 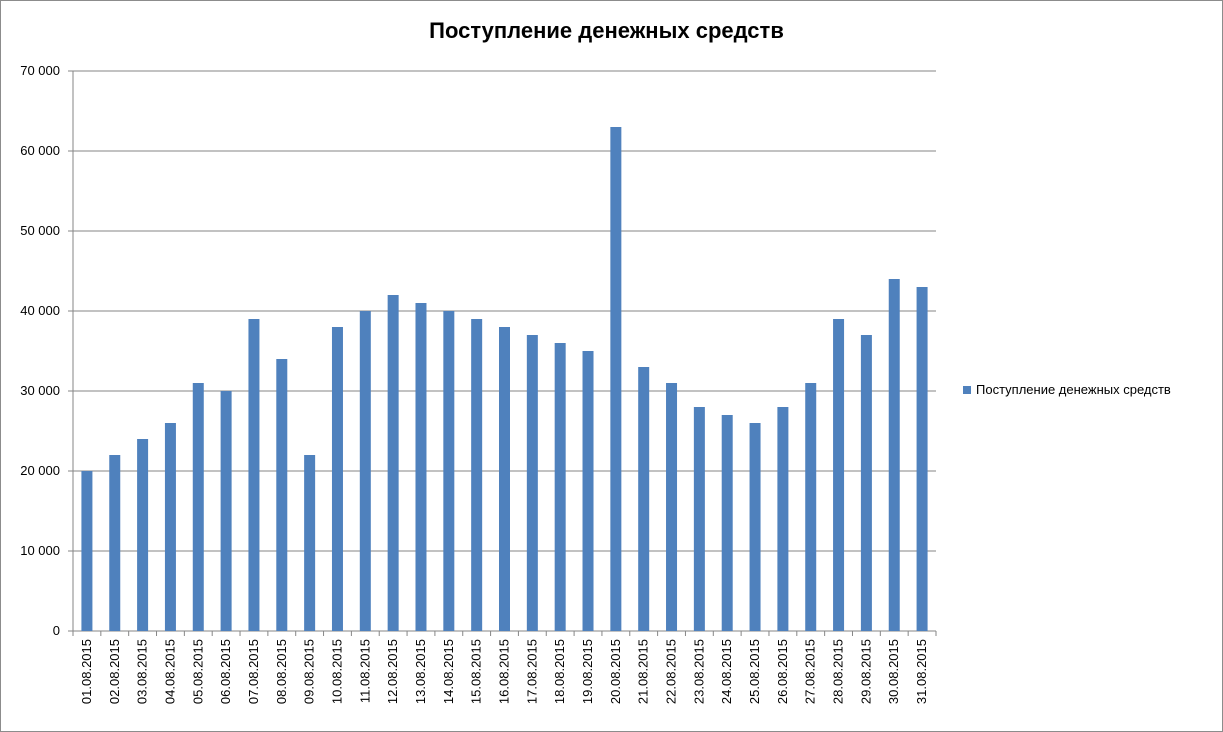 What do you see at coordinates (606, 30) in the screenshot?
I see `chart-title: Поступление денежных средств` at bounding box center [606, 30].